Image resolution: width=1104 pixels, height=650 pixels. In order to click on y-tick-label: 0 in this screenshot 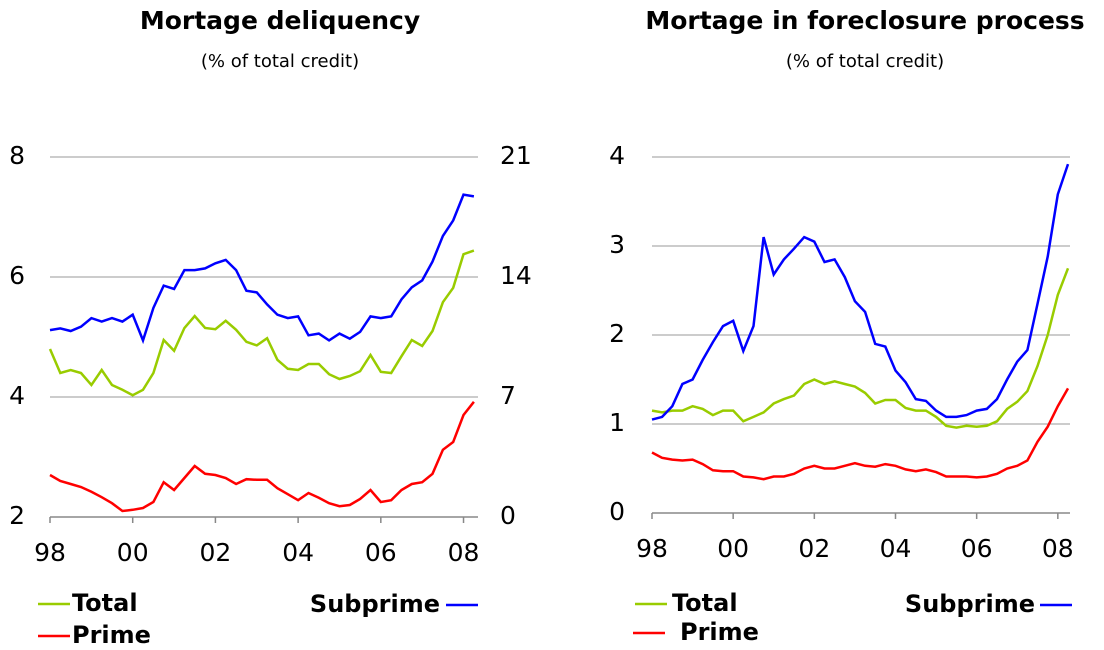, I will do `click(617, 511)`.